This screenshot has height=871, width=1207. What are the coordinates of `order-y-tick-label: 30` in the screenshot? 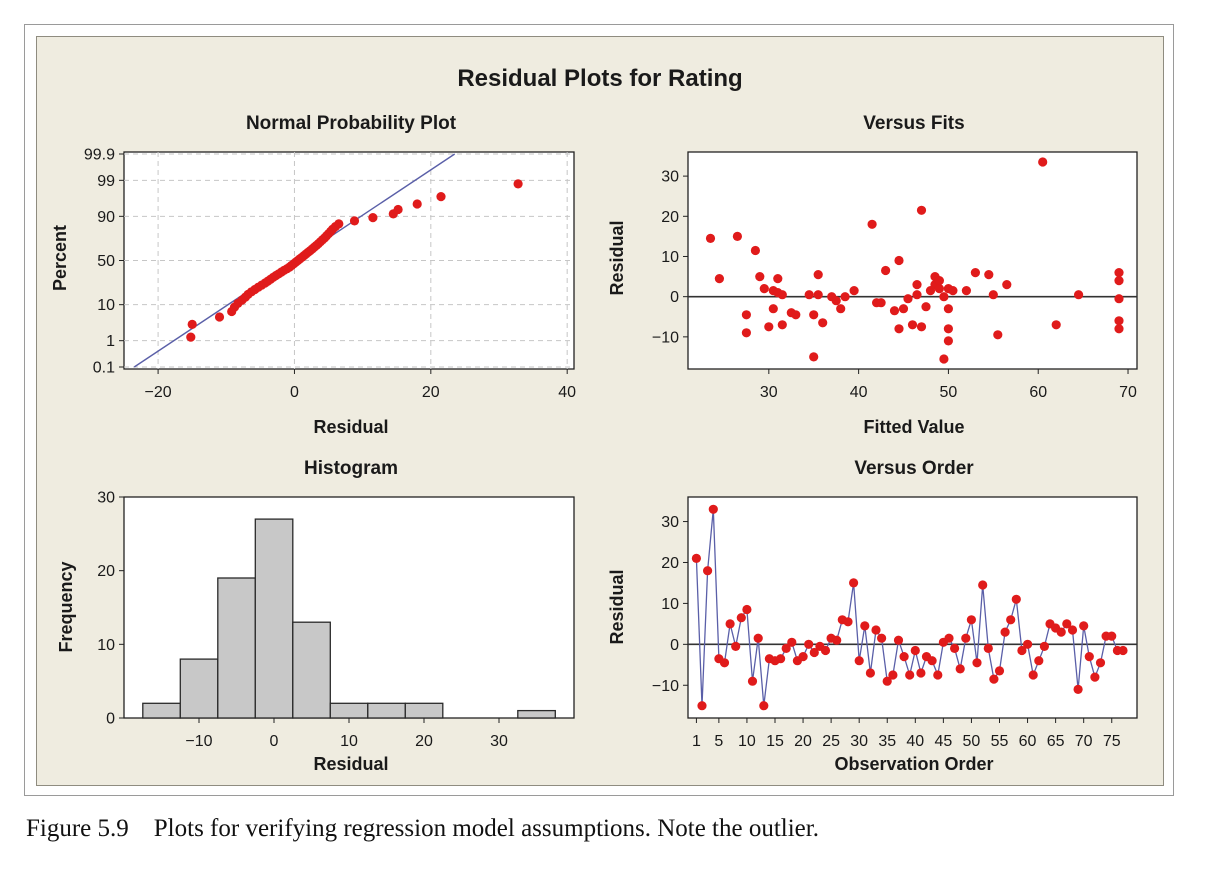 It's located at (670, 522).